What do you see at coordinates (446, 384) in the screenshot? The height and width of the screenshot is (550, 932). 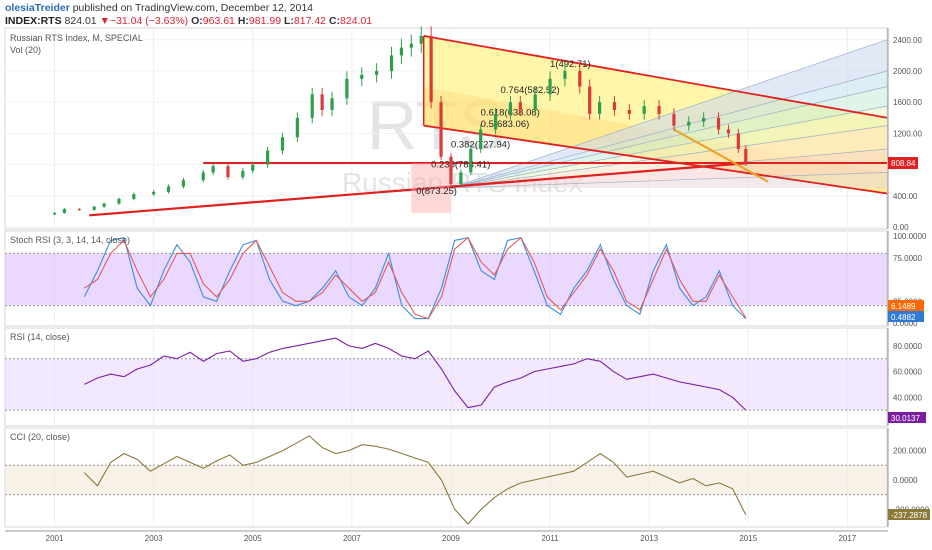 I see `rsi-band` at bounding box center [446, 384].